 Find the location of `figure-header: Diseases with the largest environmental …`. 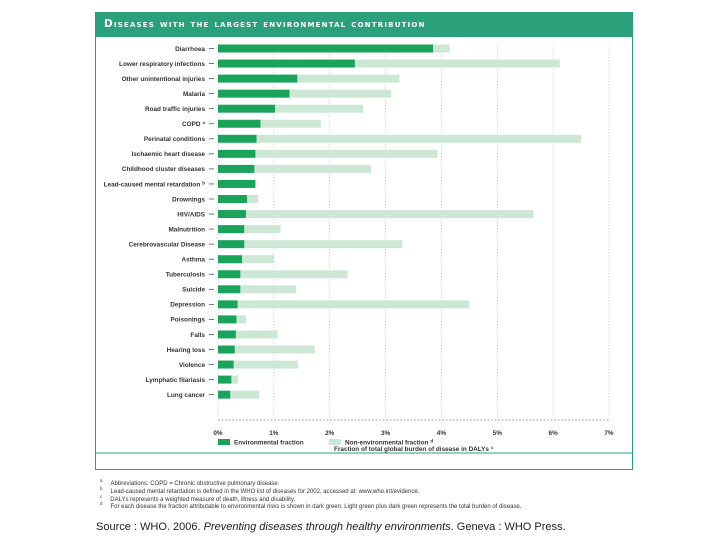

figure-header: Diseases with the largest environmental … is located at coordinates (364, 25).